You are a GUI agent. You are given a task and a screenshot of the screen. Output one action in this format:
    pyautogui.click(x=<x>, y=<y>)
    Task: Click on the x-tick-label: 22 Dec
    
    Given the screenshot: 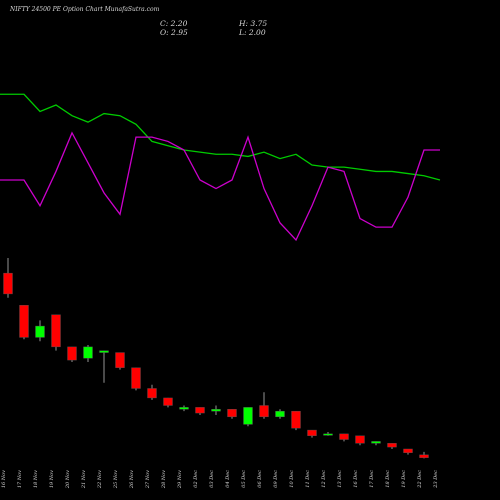 What is the action you would take?
    pyautogui.click(x=420, y=479)
    